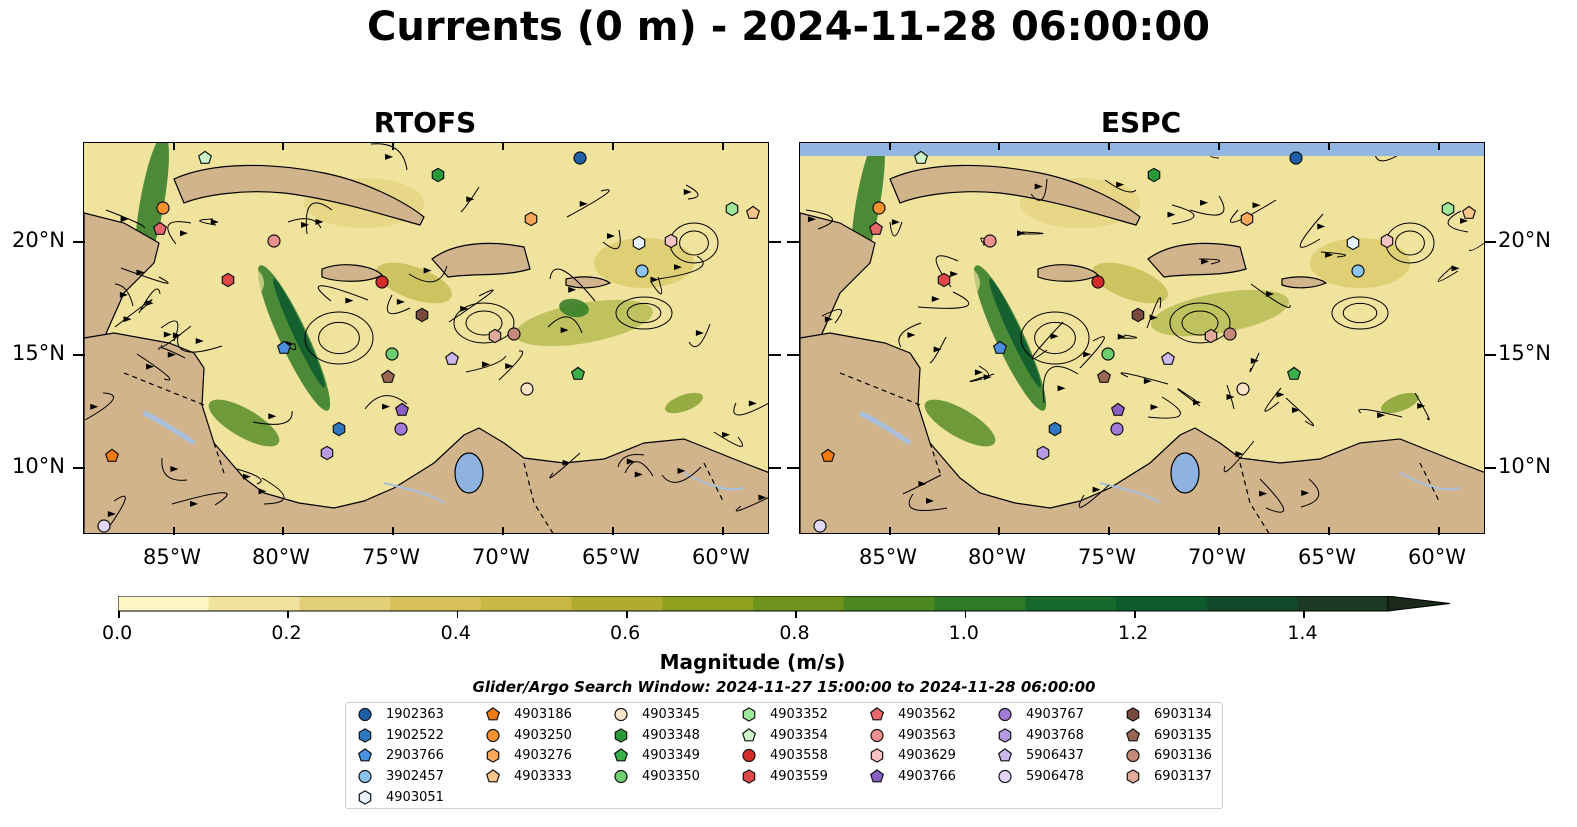 This screenshot has height=827, width=1577. Describe the element at coordinates (415, 797) in the screenshot. I see `legend-label: 4903051` at that location.